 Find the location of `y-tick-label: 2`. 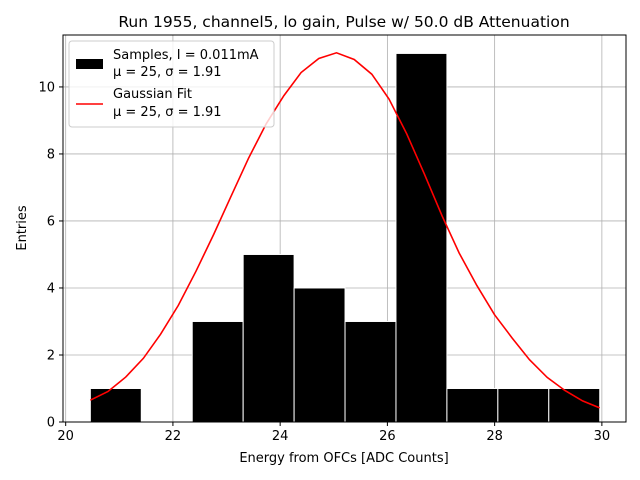

y-tick-label: 2 is located at coordinates (51, 355).